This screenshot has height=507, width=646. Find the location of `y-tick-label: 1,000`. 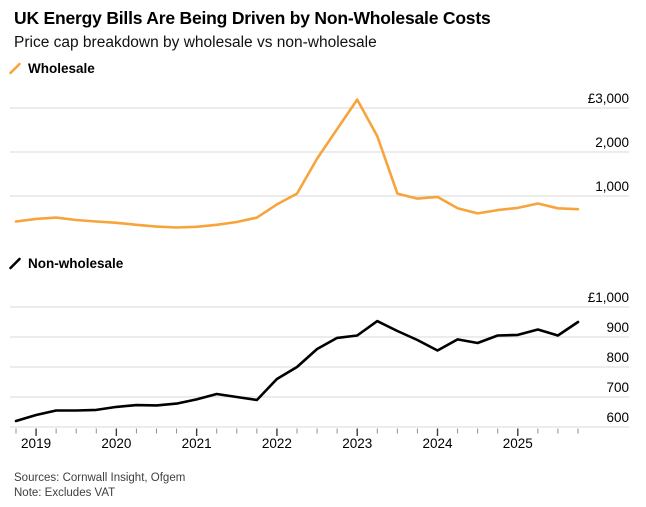

y-tick-label: 1,000 is located at coordinates (612, 186).